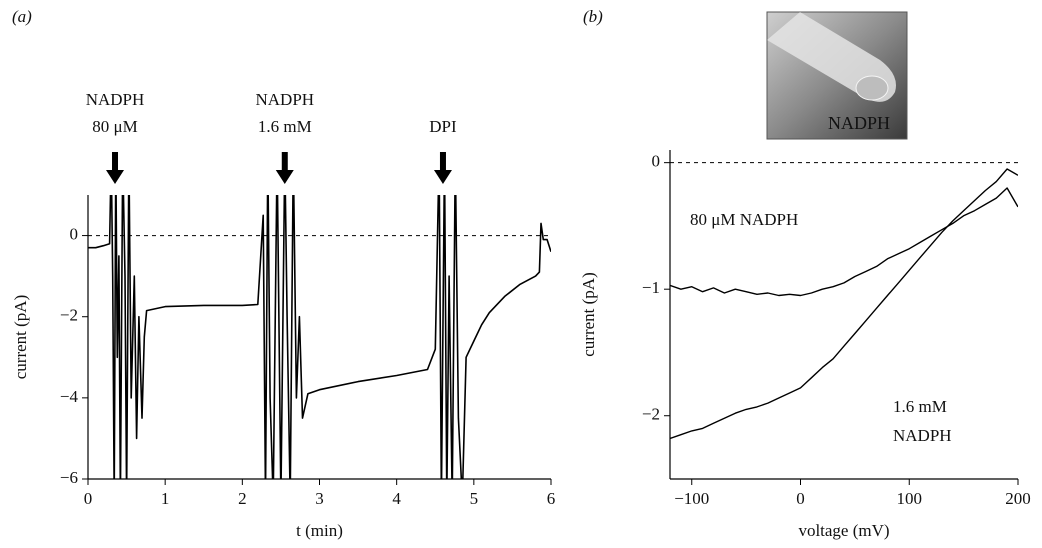 This screenshot has height=548, width=1042. I want to click on x-tick-label: 200, so click(1018, 498).